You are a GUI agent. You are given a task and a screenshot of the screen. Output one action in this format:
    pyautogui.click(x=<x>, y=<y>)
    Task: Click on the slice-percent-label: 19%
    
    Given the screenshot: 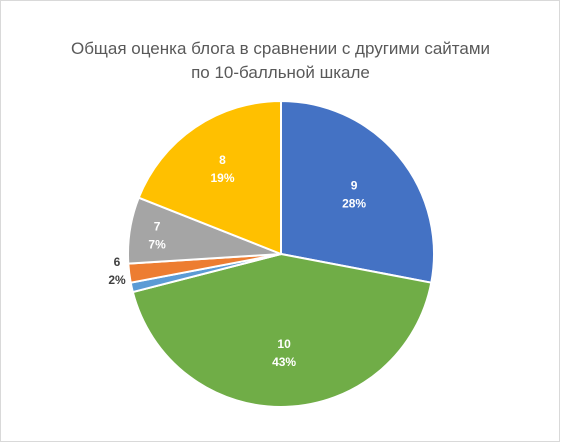 What is the action you would take?
    pyautogui.click(x=222, y=178)
    